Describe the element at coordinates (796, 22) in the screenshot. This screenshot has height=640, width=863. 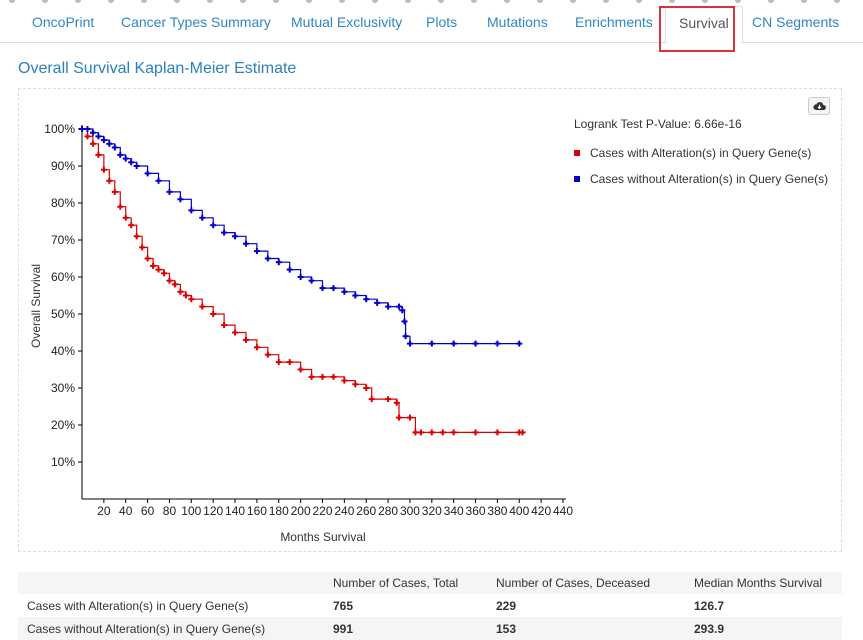
I see `tab-cn-segments: CN Segments` at that location.